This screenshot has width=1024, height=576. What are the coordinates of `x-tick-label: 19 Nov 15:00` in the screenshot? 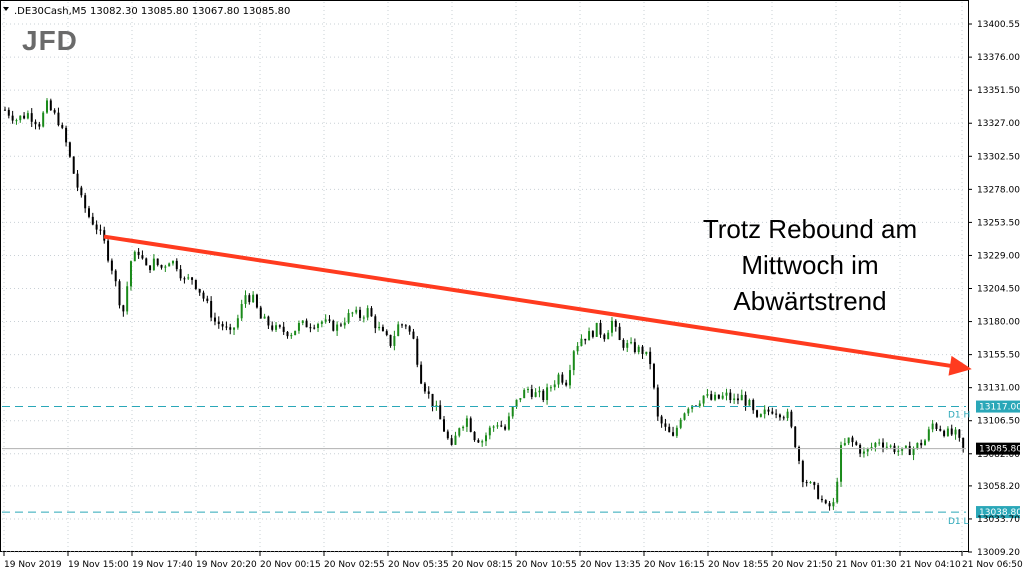 It's located at (98, 565).